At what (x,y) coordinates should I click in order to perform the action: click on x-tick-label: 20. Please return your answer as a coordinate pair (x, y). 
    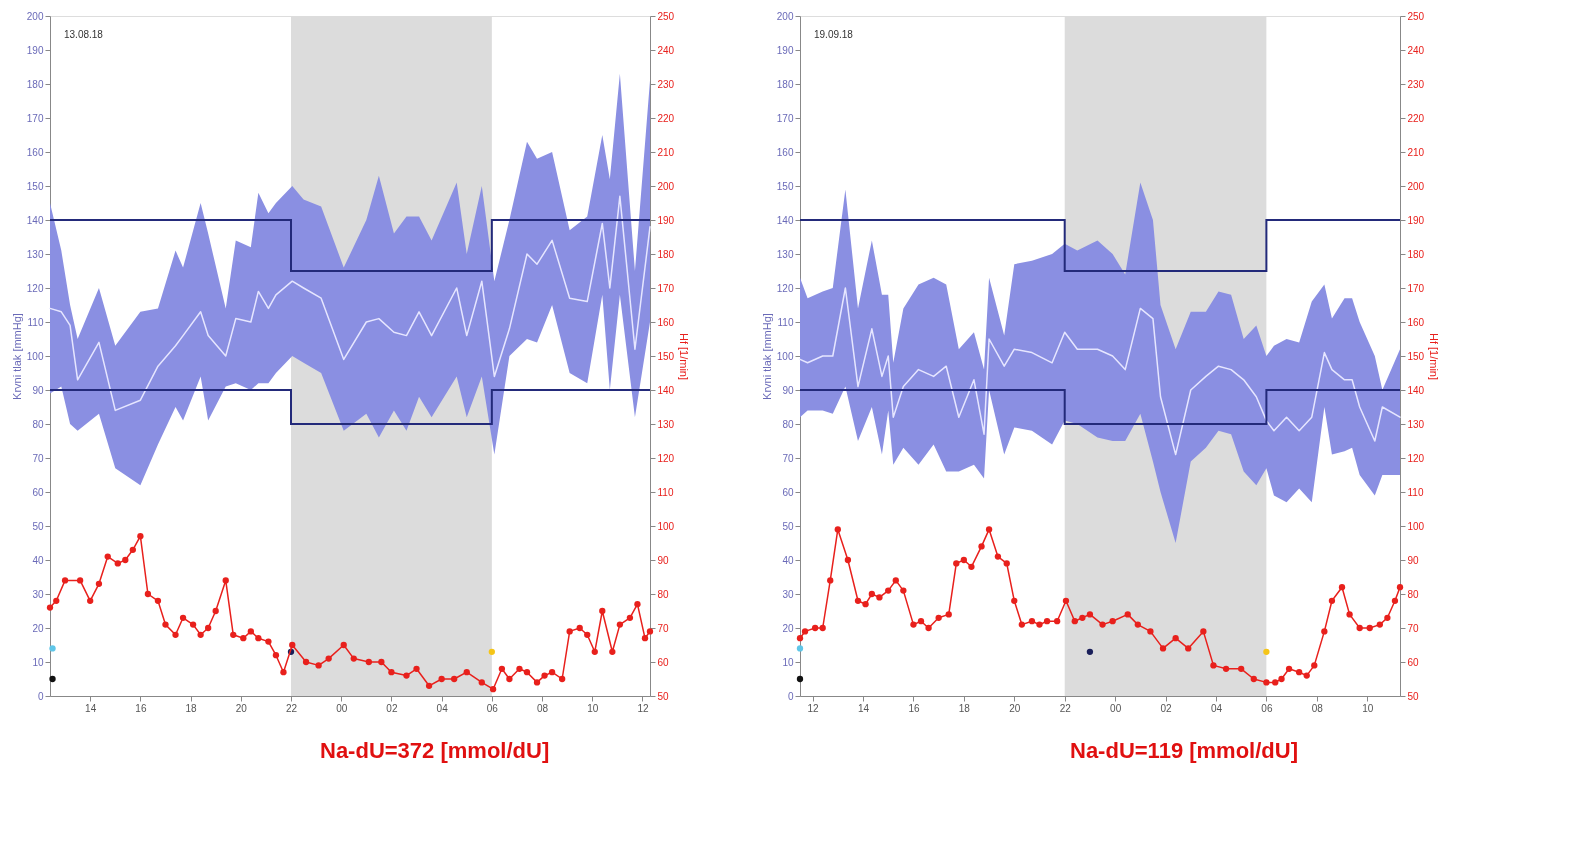
    Looking at the image, I should click on (1015, 708).